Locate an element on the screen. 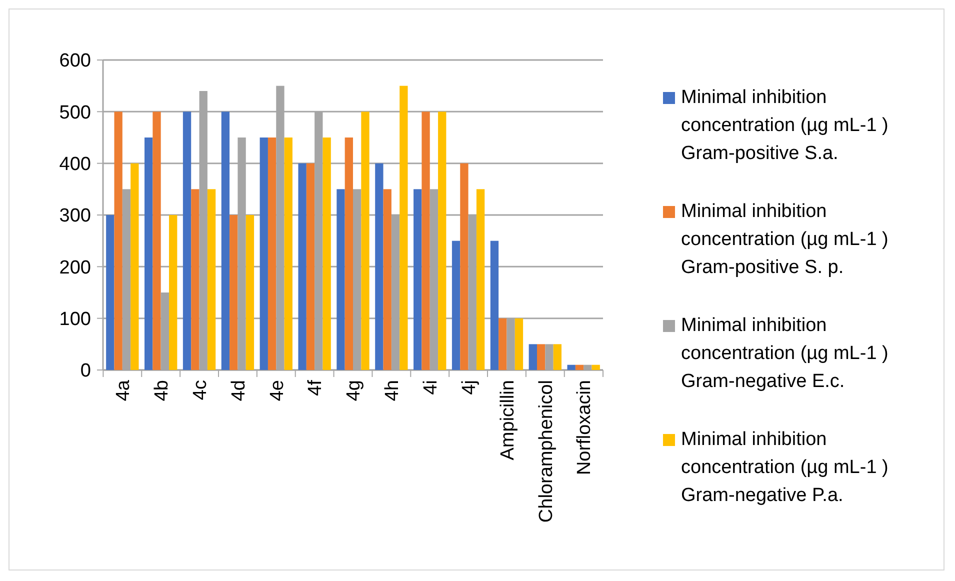  x-tick-label: 4g is located at coordinates (354, 391).